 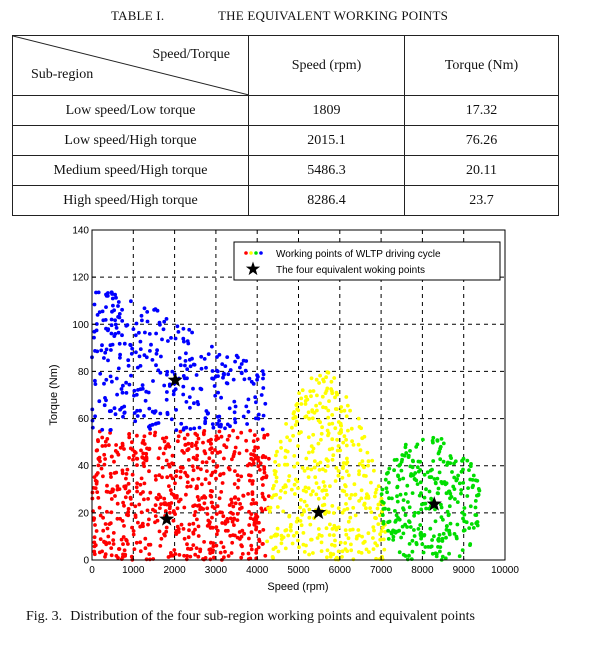 I want to click on diagonal-line, so click(x=130, y=65).